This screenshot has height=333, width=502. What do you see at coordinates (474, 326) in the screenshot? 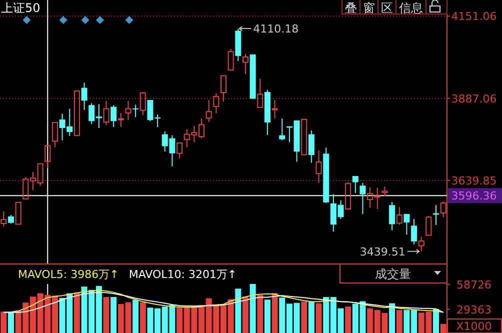
I see `y-axis-title: X1000` at bounding box center [474, 326].